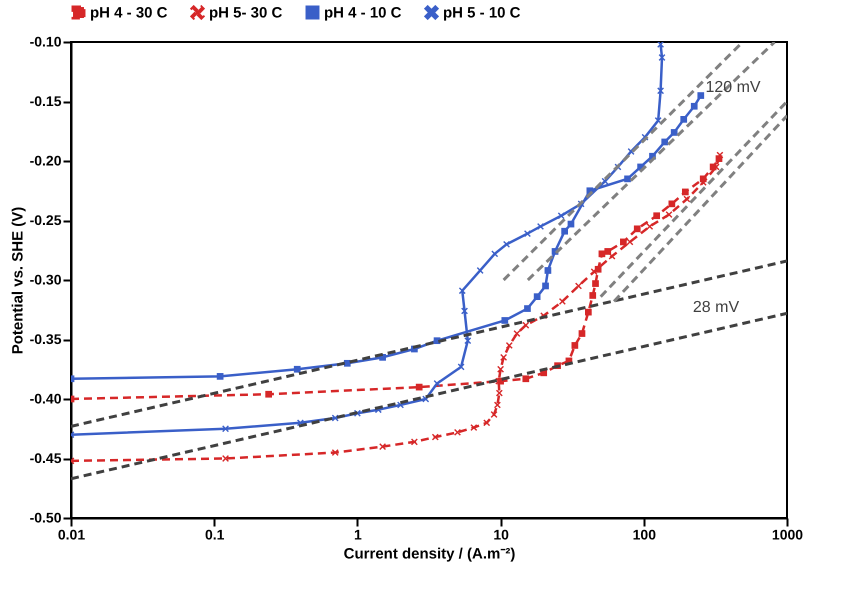  Describe the element at coordinates (46, 339) in the screenshot. I see `y-tick-label: -0.35` at that location.